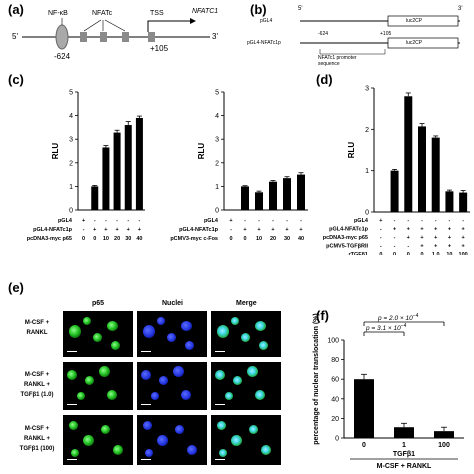 This screenshot has height=474, width=474. Describe the element at coordinates (335, 380) in the screenshot. I see `y-tick-label: 60` at that location.